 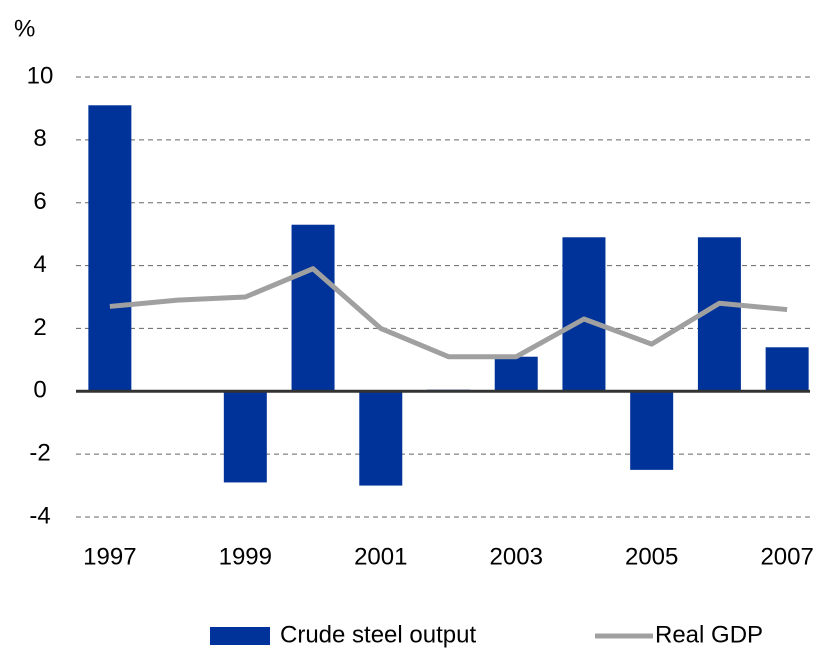 I want to click on y-tick-label: 8, so click(x=39, y=138).